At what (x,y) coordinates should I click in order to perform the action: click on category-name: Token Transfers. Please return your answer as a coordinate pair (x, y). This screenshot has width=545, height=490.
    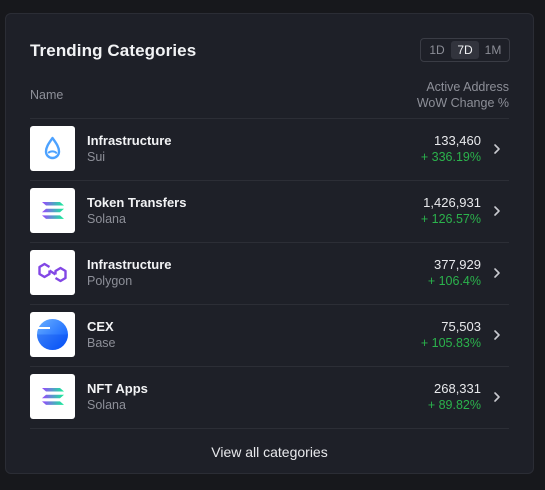
    Looking at the image, I should click on (137, 202).